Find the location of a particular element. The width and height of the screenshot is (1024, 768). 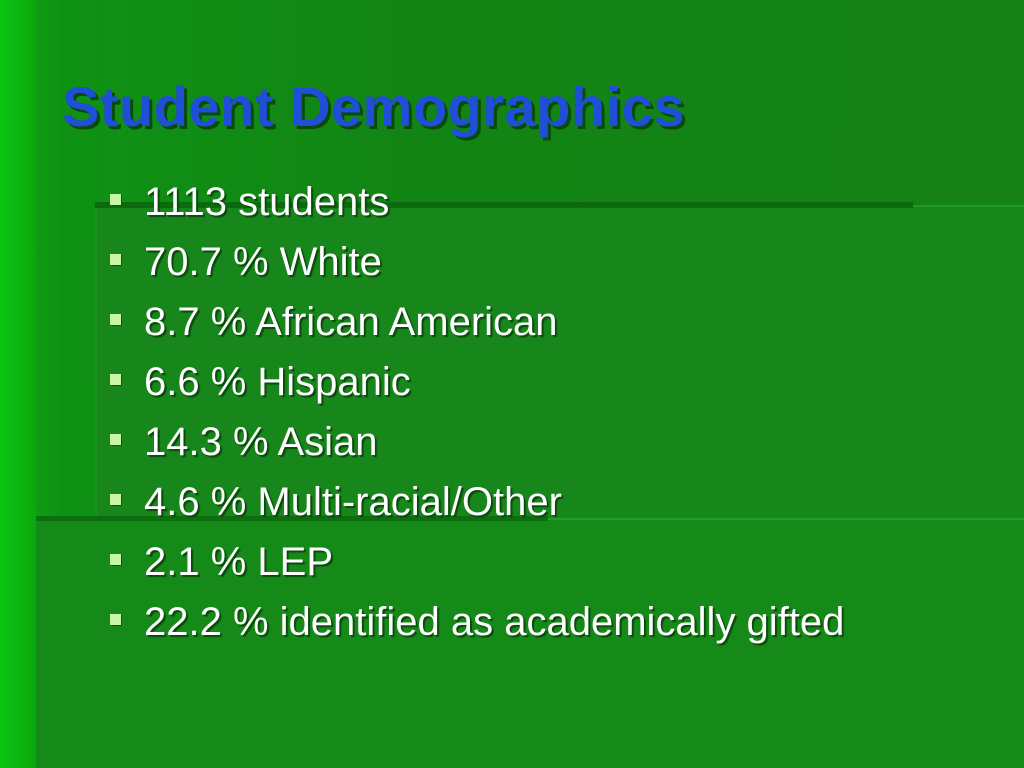

bullet-text: 2.1 % LEP is located at coordinates (239, 562).